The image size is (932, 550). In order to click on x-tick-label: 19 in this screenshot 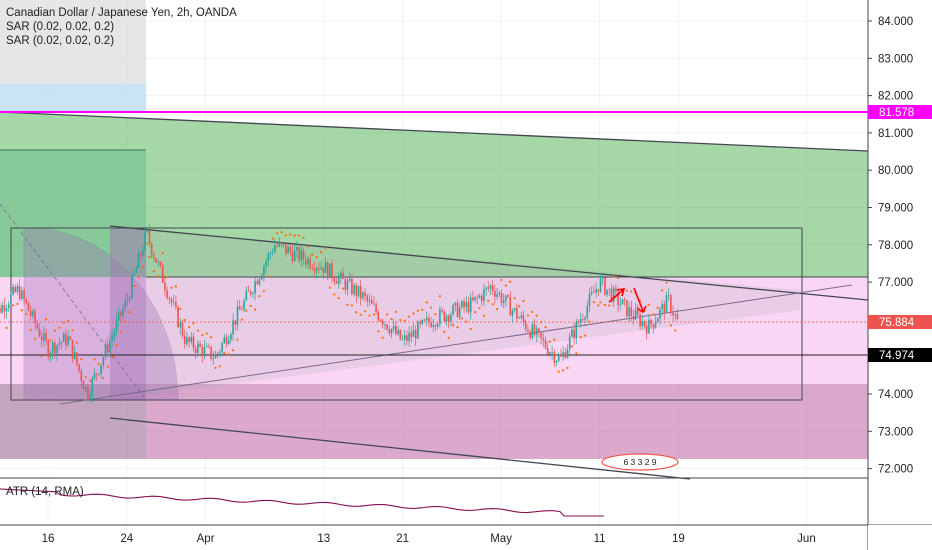, I will do `click(678, 539)`.